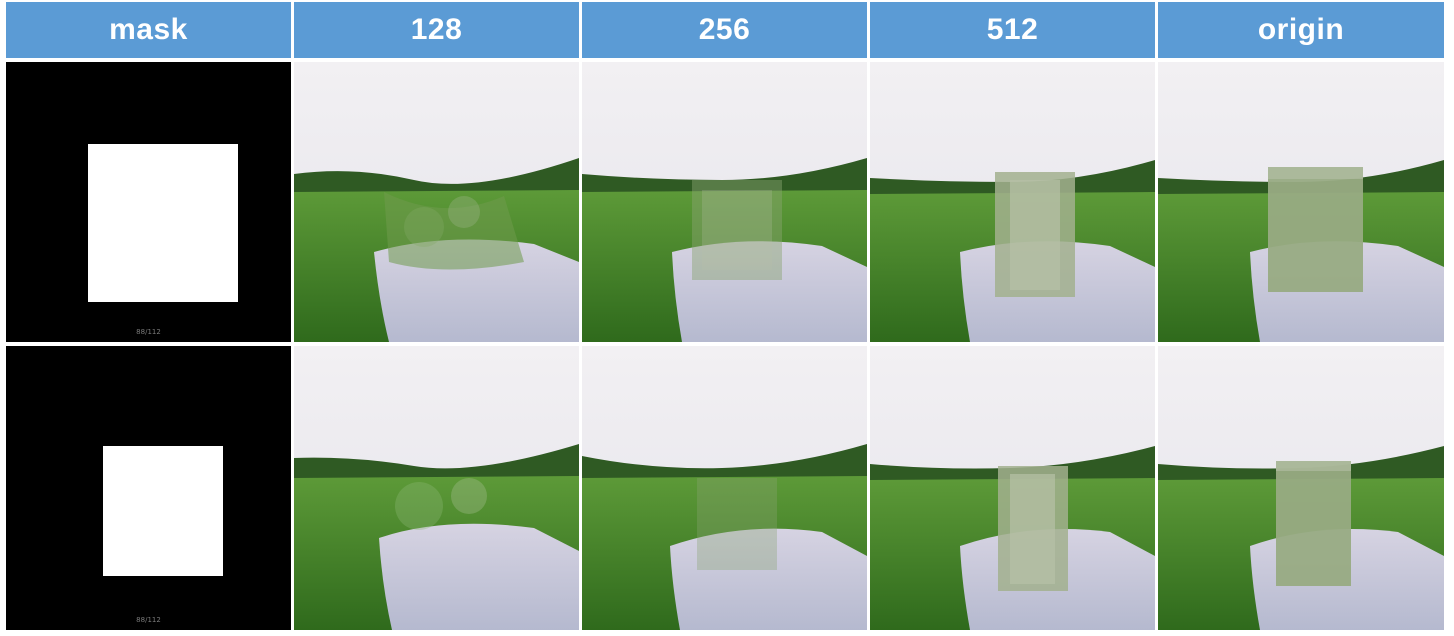 The height and width of the screenshot is (636, 1454). I want to click on mask-image-row-2: 88/112, so click(148, 488).